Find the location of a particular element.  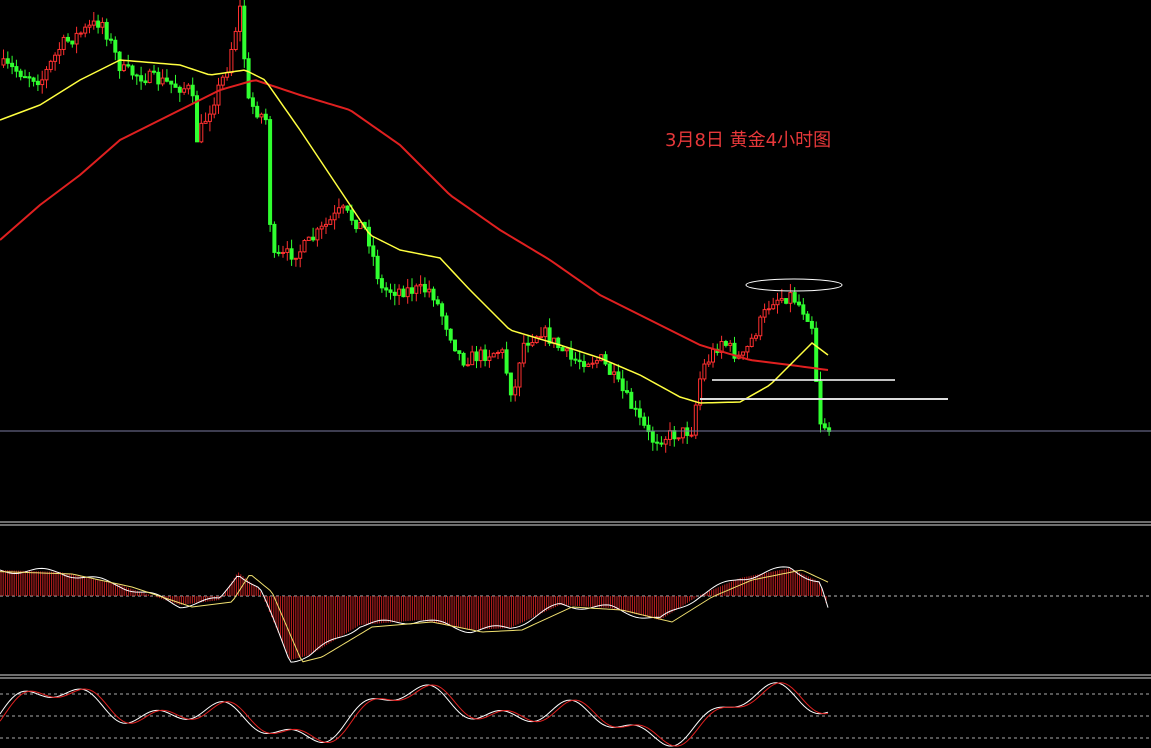

macd-panel is located at coordinates (414, 614).